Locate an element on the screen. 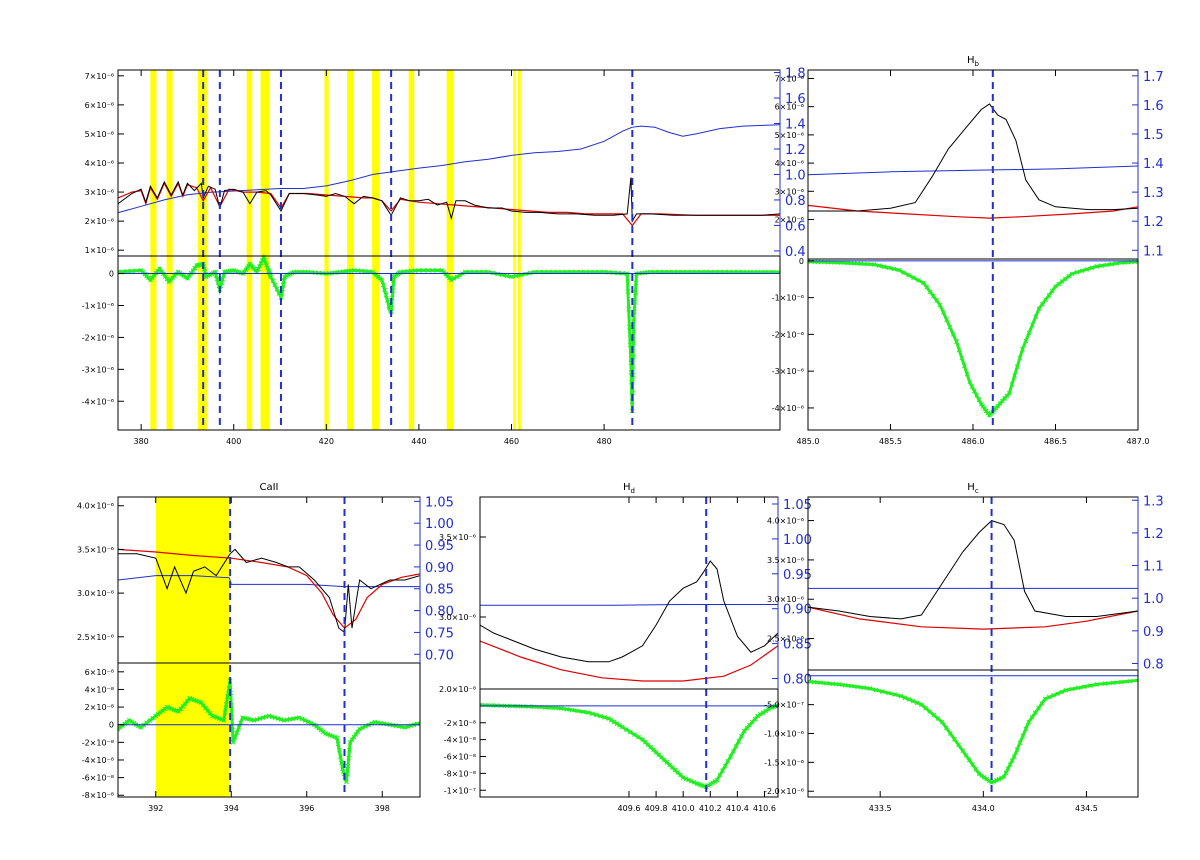 This screenshot has height=860, width=1200. right-y-tick-label: 1.2 is located at coordinates (1153, 222).